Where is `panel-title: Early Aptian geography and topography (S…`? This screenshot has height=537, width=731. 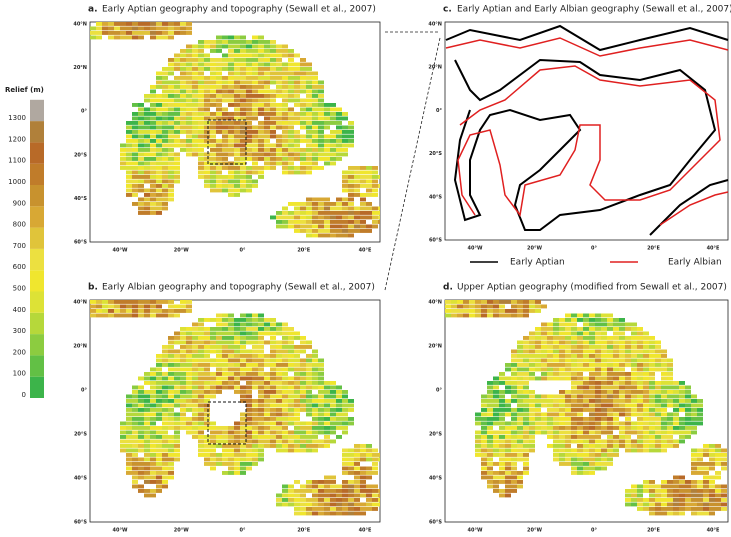
panel-title: Early Aptian geography and topography (S… is located at coordinates (239, 10).